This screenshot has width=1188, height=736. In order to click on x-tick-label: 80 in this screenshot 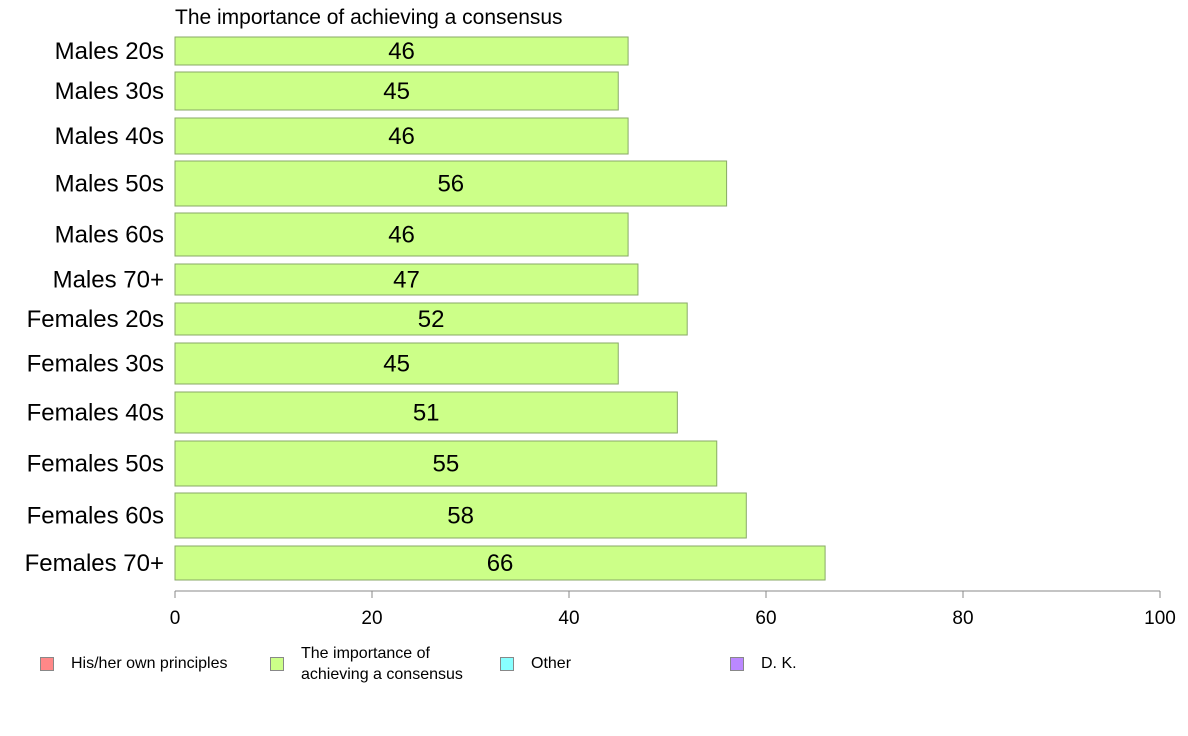, I will do `click(962, 618)`.